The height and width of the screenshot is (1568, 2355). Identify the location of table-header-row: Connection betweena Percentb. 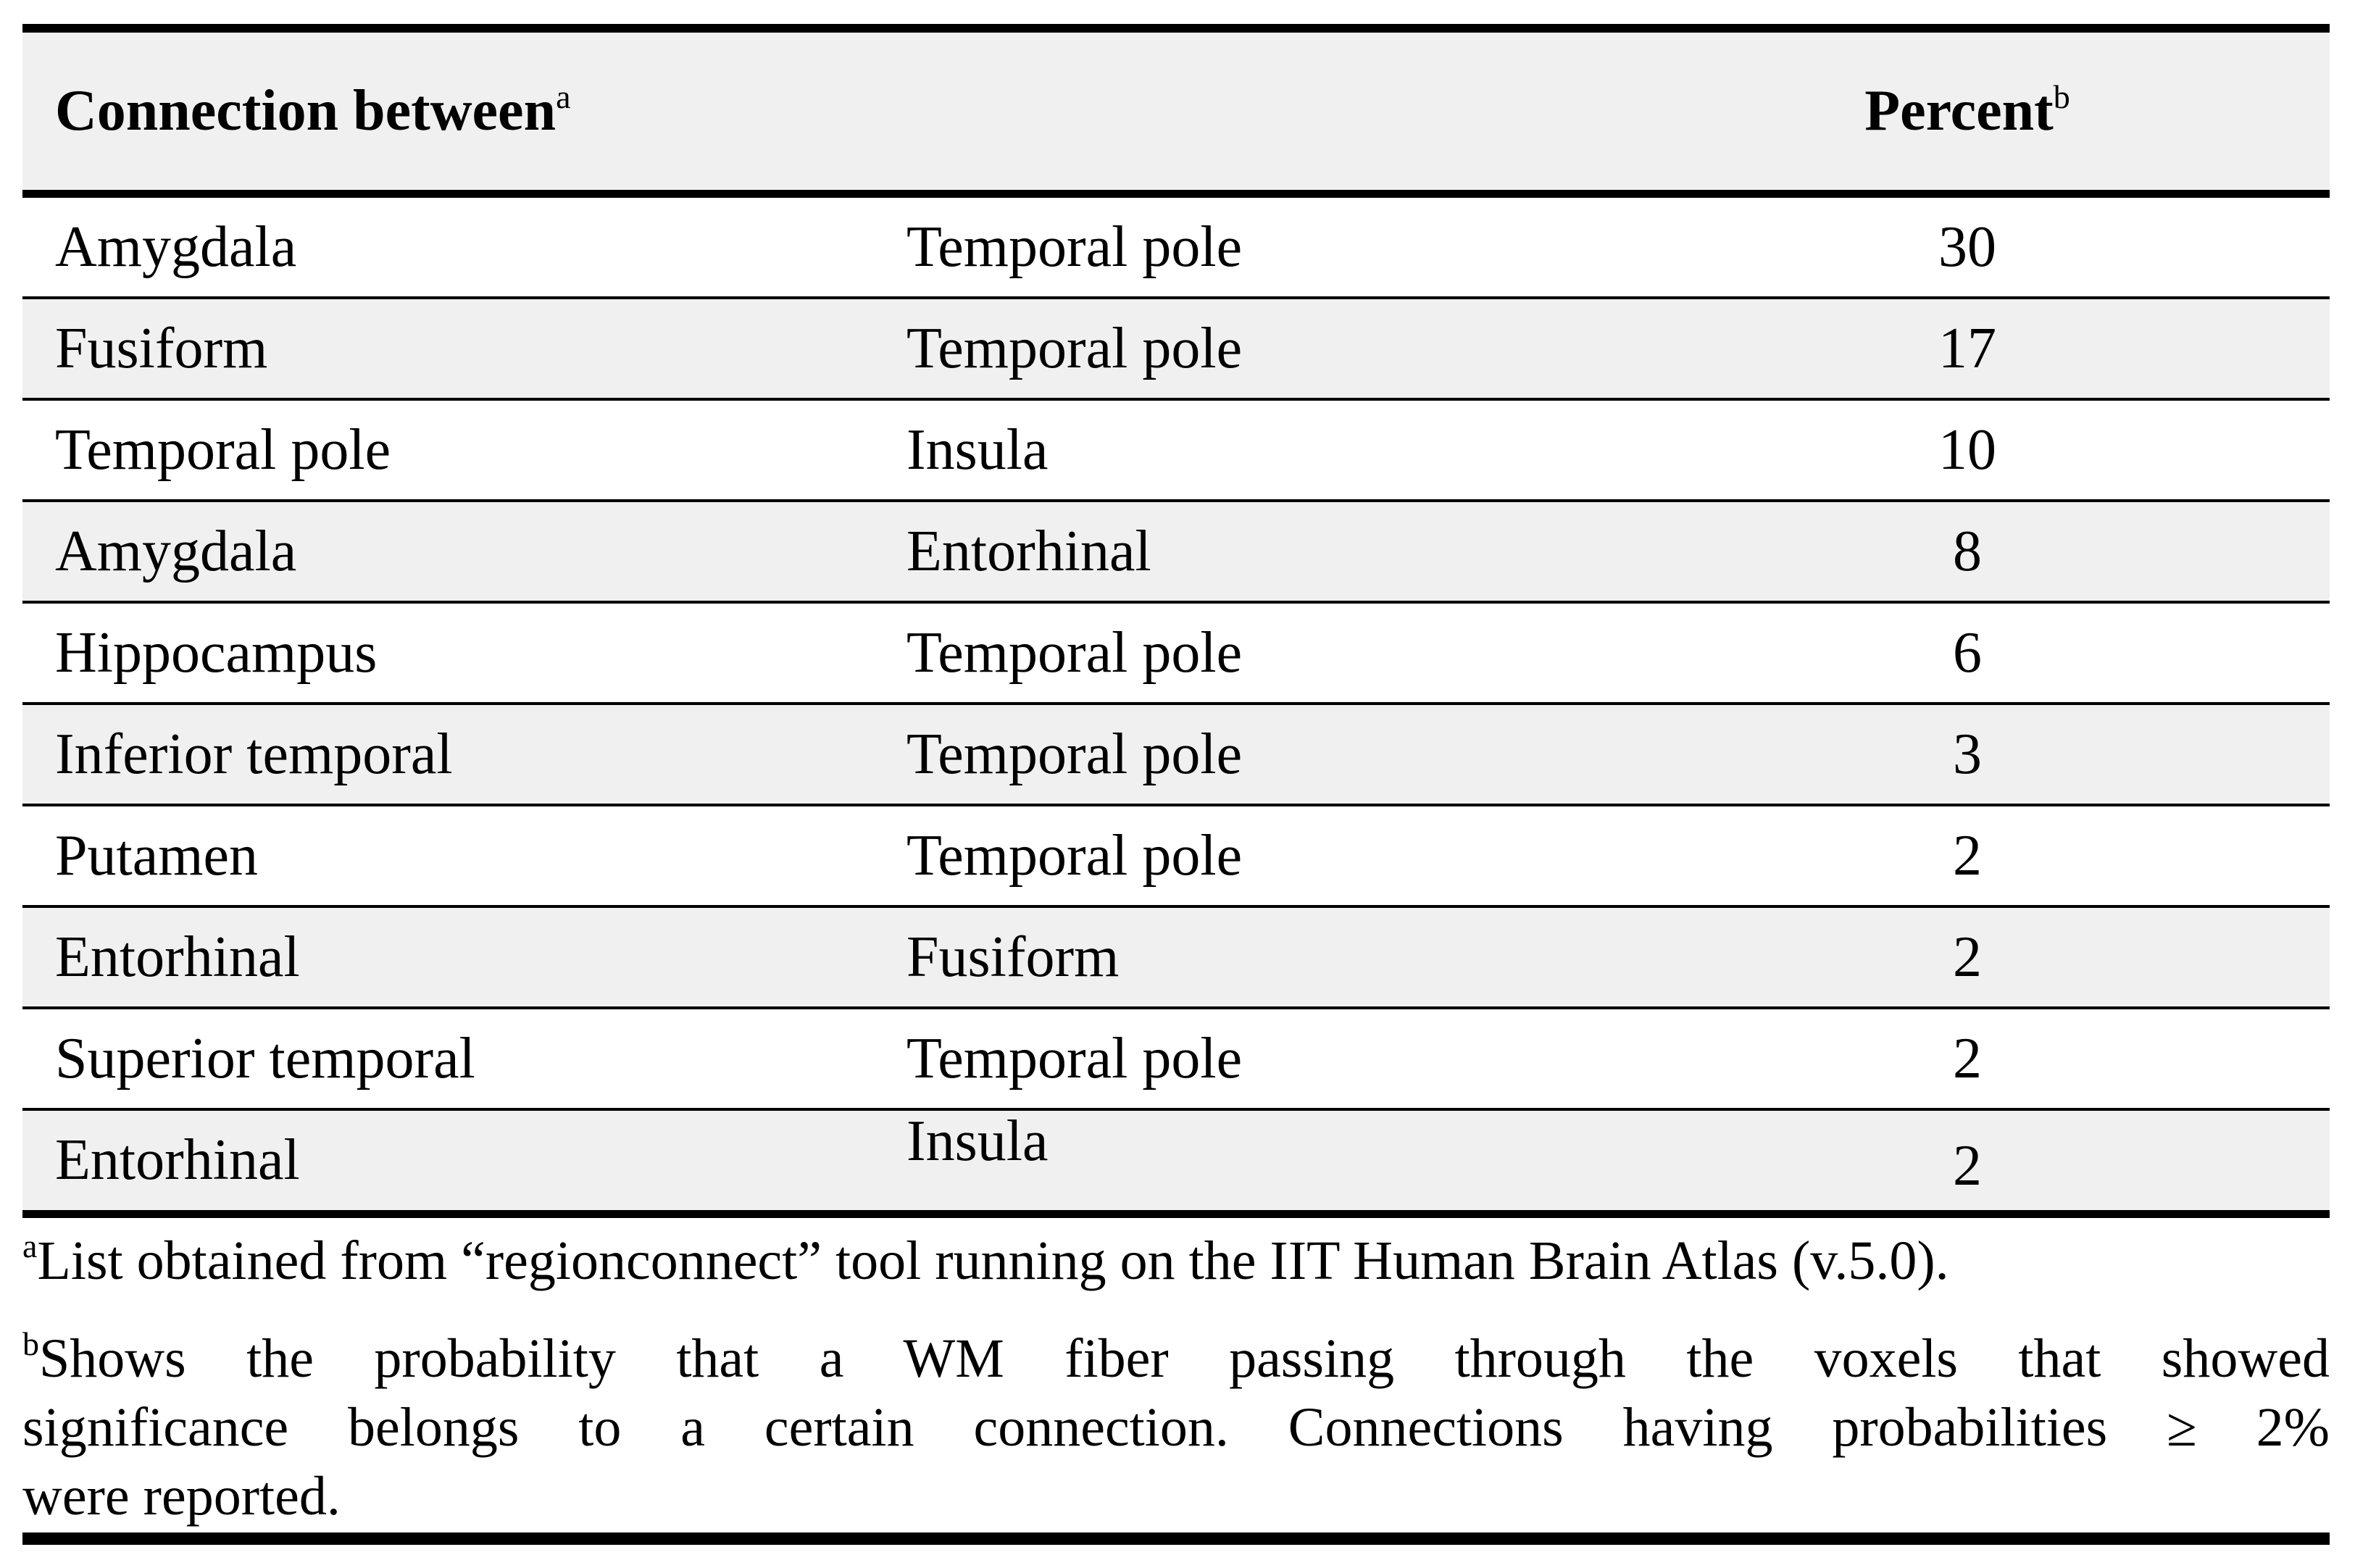
(1176, 111).